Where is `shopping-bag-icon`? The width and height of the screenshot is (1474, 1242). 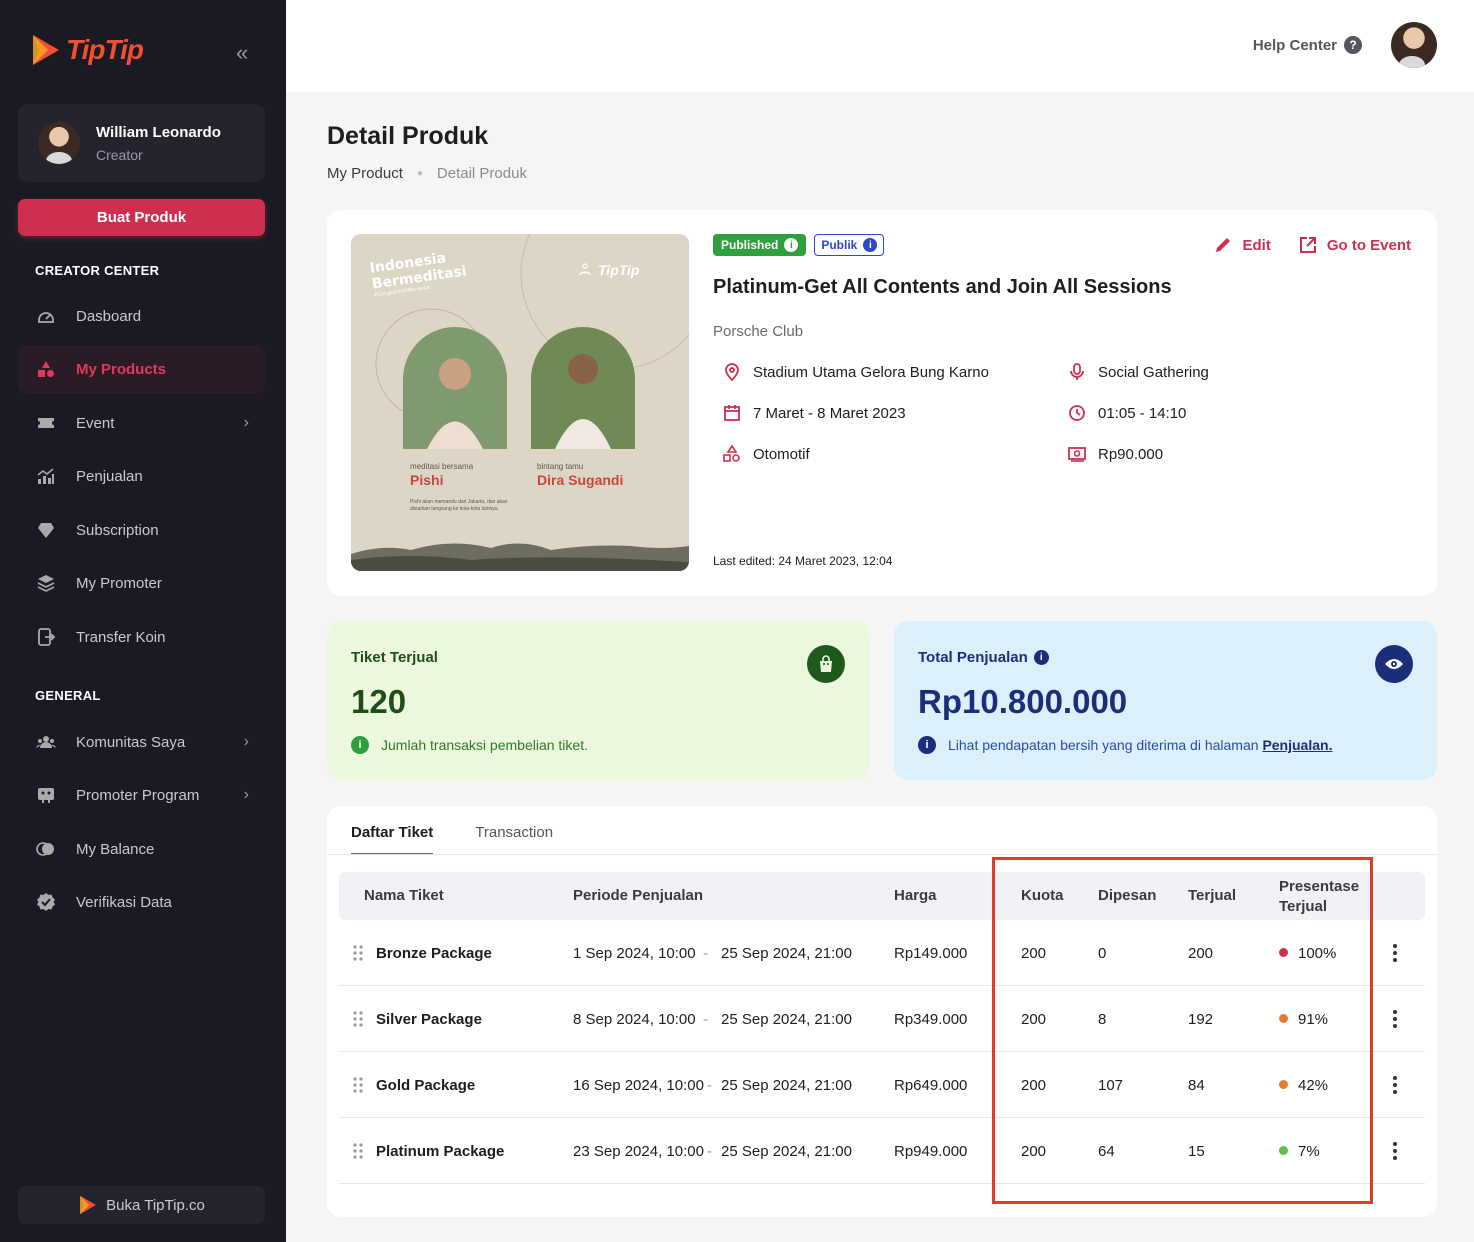 shopping-bag-icon is located at coordinates (826, 664).